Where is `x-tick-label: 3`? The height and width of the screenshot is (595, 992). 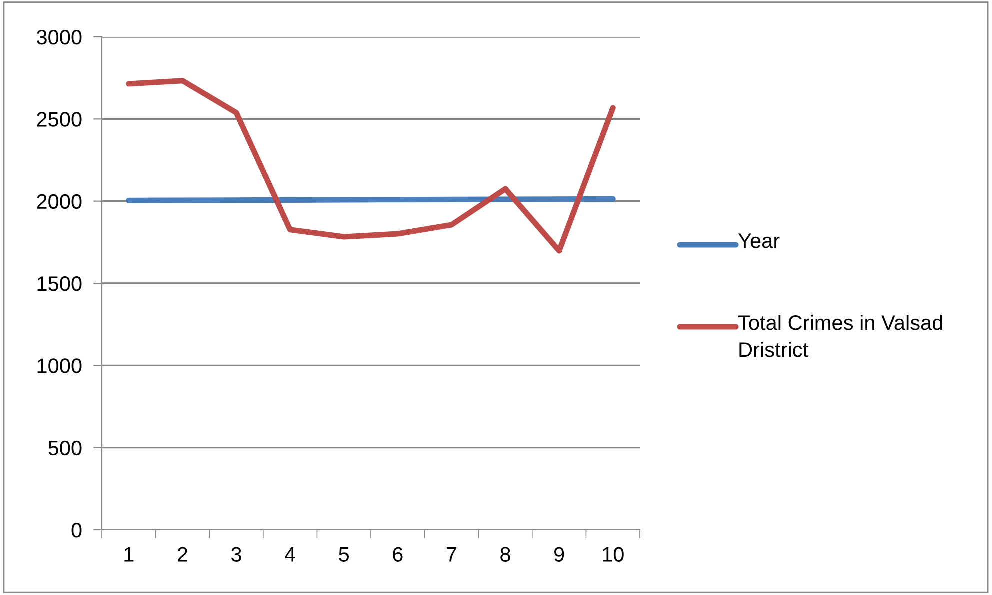 x-tick-label: 3 is located at coordinates (237, 554).